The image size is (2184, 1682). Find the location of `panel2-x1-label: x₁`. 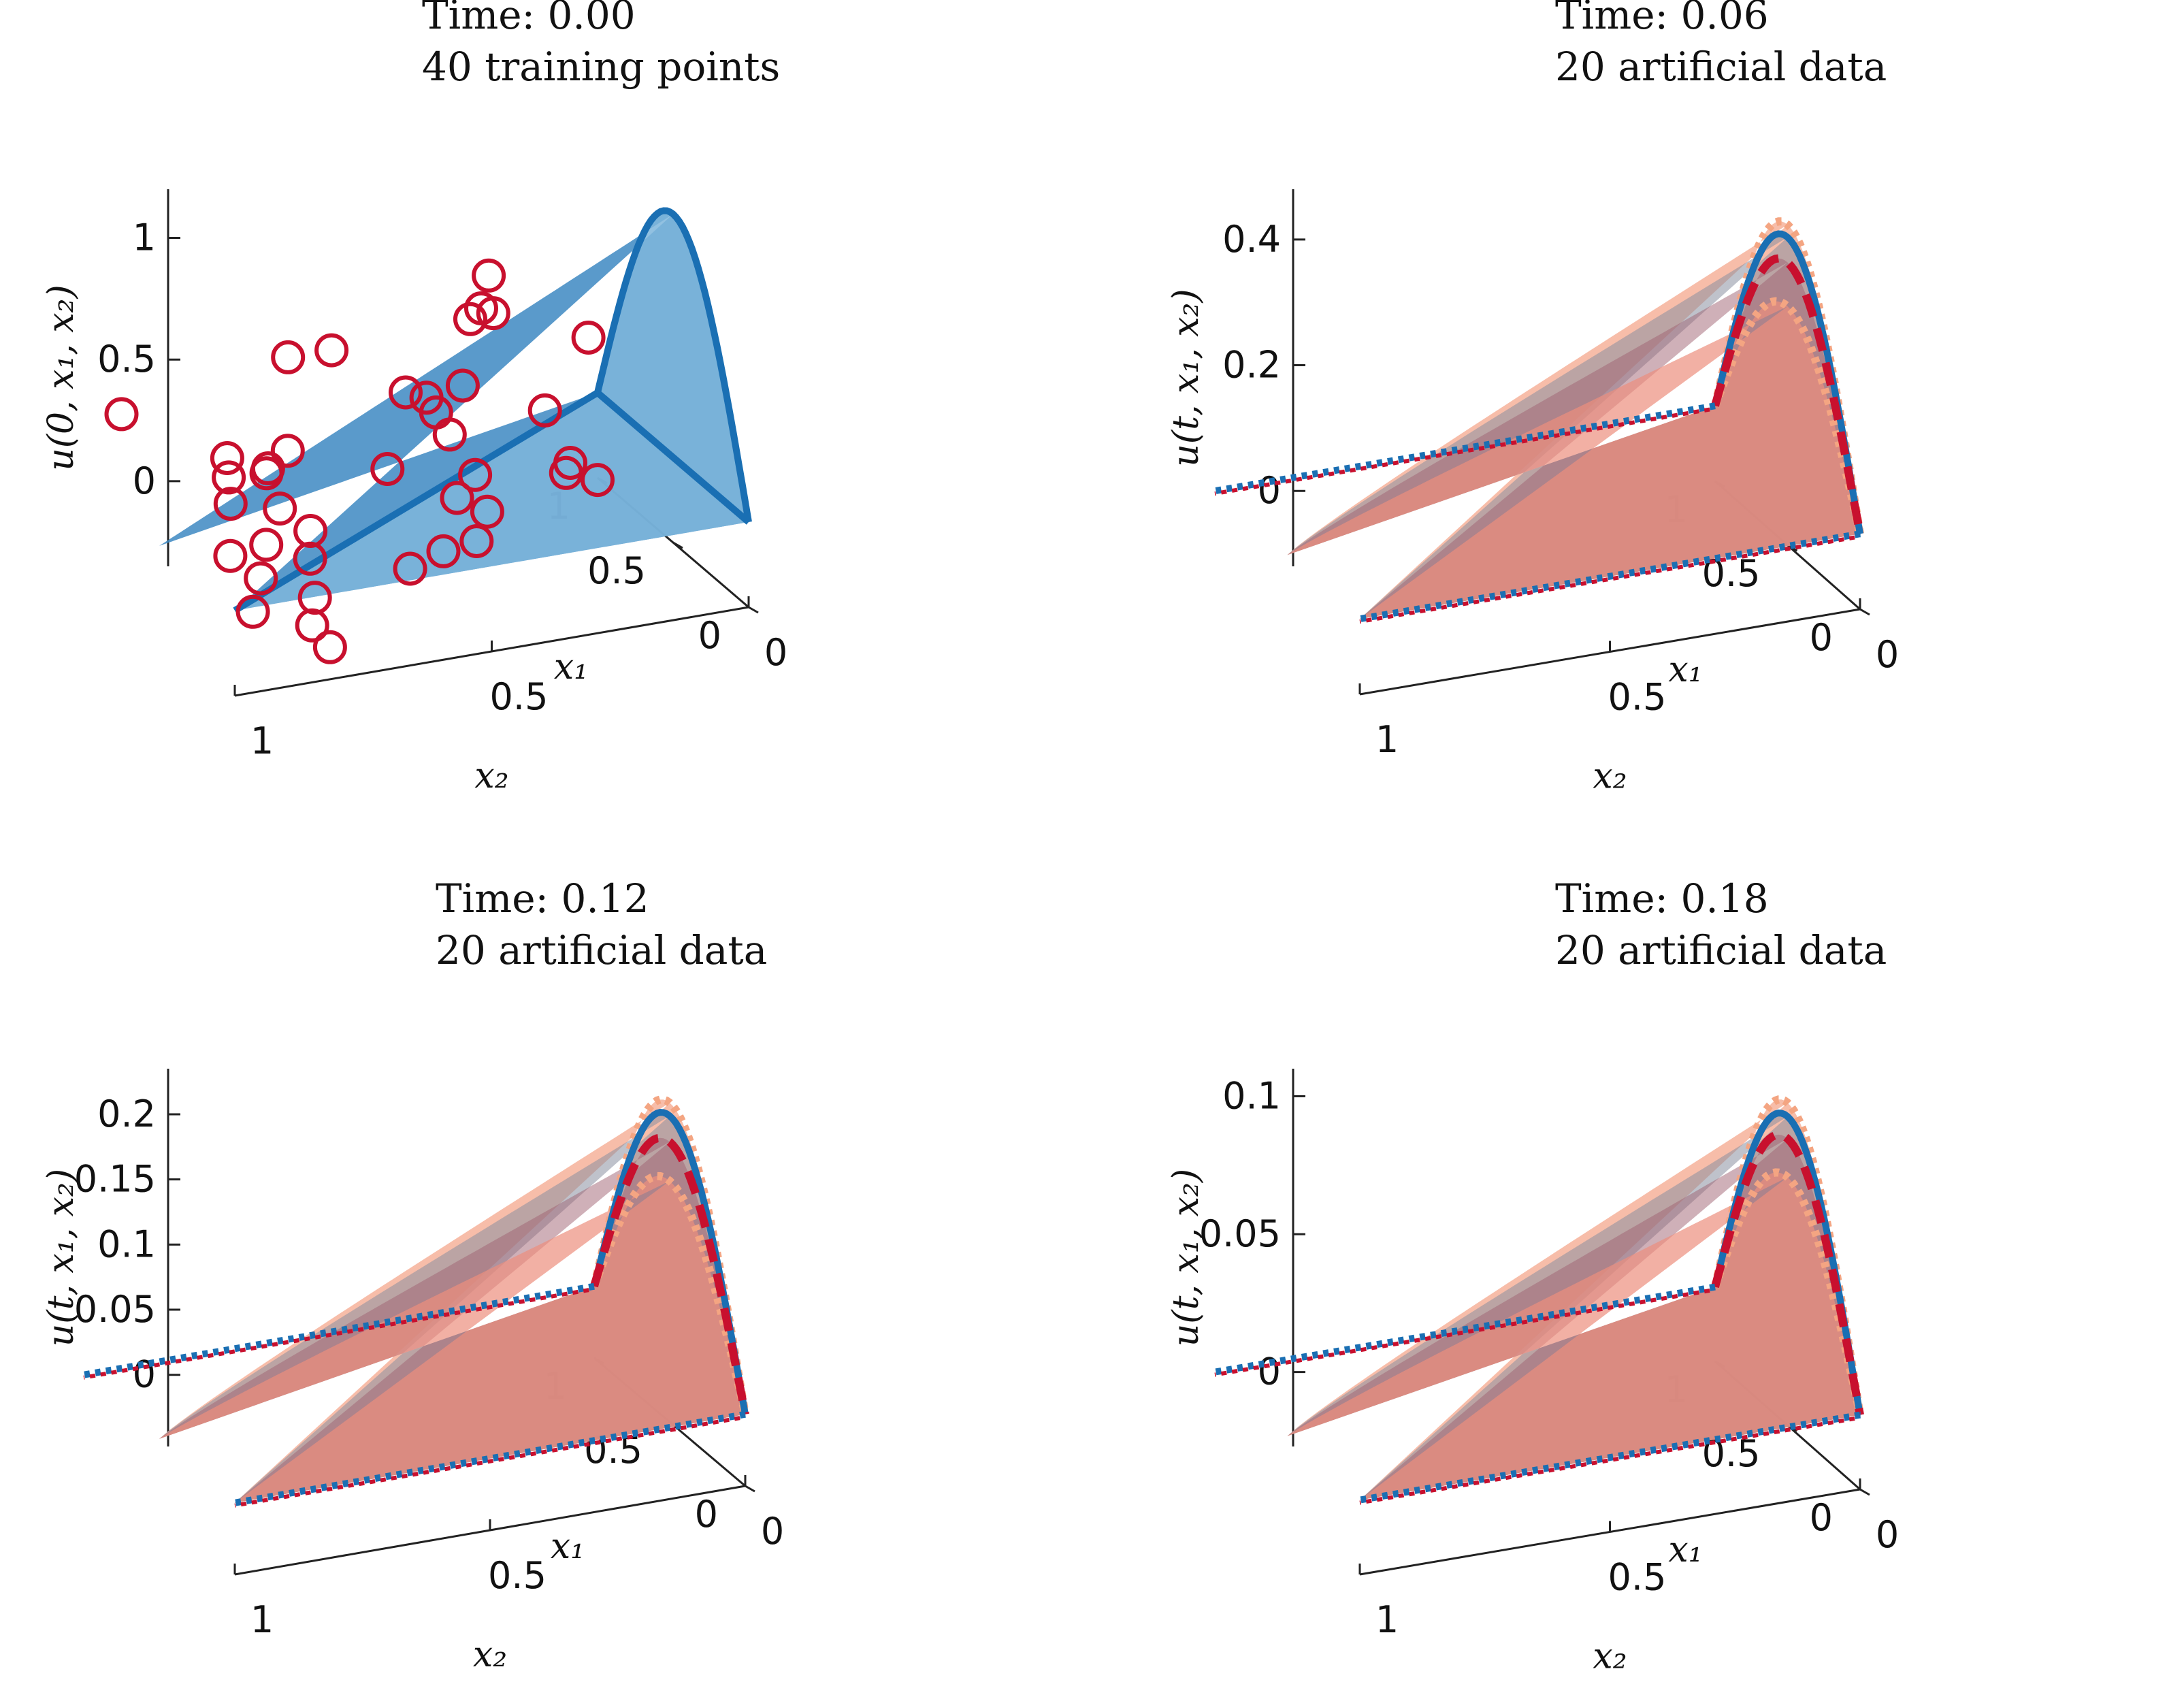

panel2-x1-label: x₁ is located at coordinates (568, 1547).